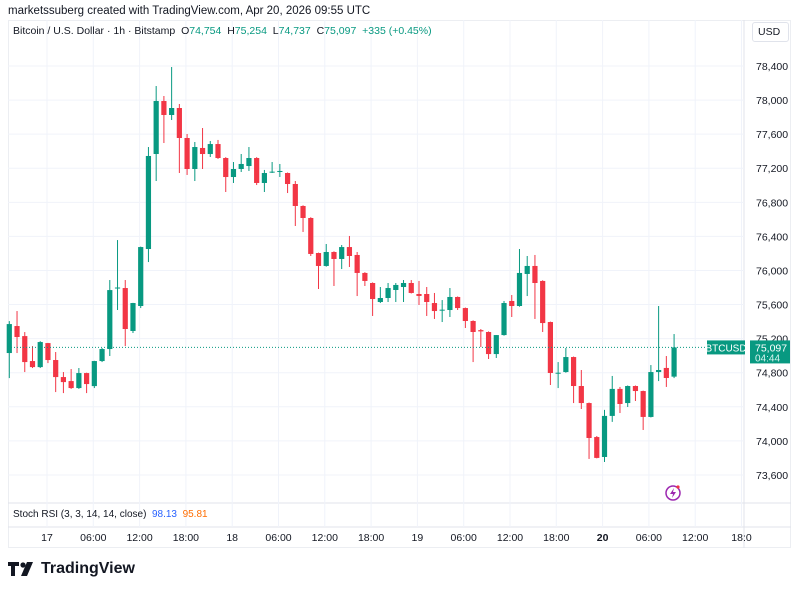 This screenshot has height=591, width=800. Describe the element at coordinates (772, 101) in the screenshot. I see `price-tick-label: 78,000` at that location.